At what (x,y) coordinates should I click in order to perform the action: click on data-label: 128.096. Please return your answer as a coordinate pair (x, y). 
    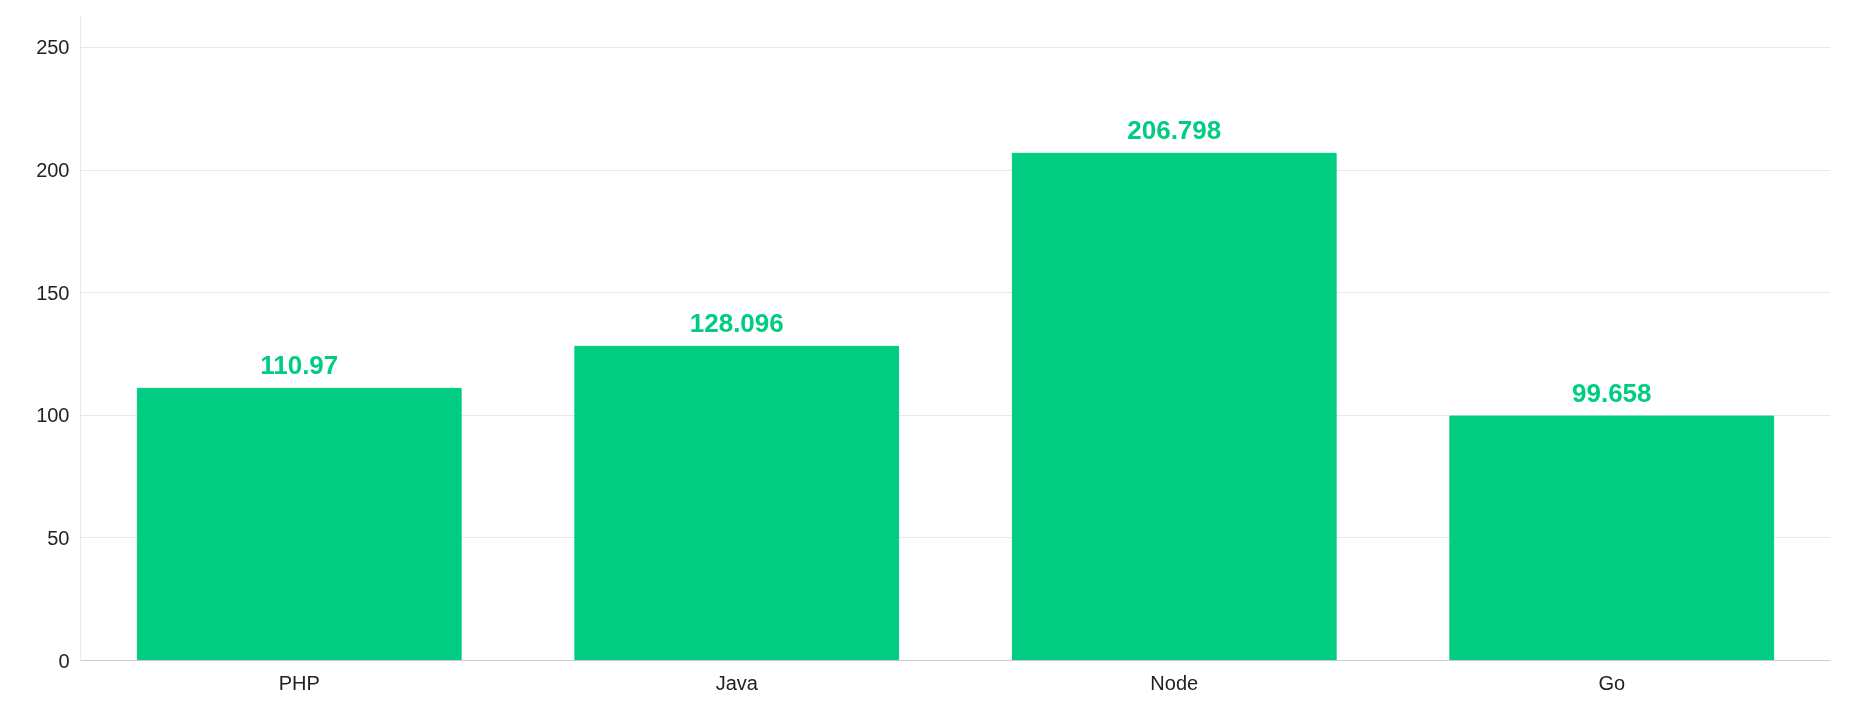
    Looking at the image, I should click on (736, 323).